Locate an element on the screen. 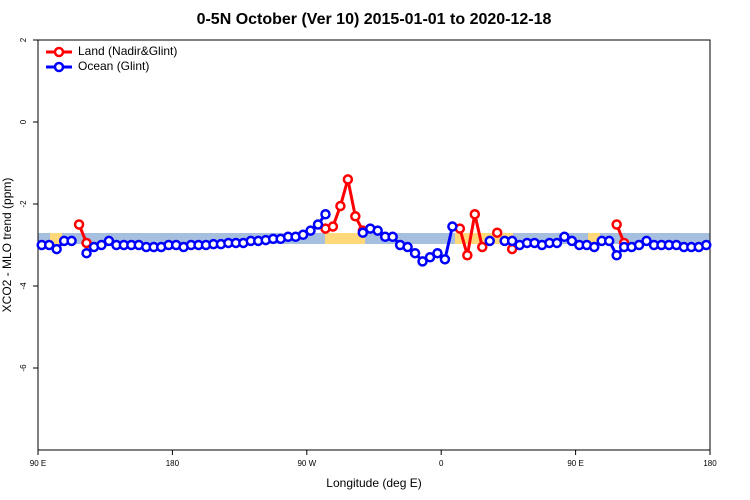 The image size is (750, 500). y-axis-label: XCO2 - MLO trend (ppm) is located at coordinates (7, 245).